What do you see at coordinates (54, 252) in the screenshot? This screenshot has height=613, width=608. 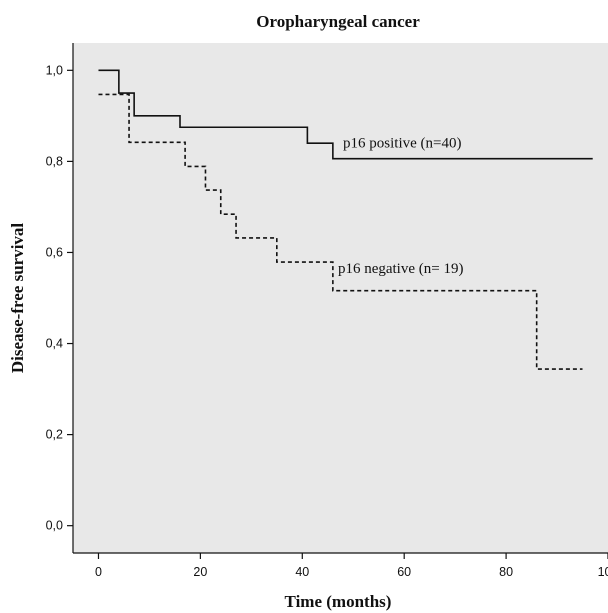 I see `y-tick-label: 0,6` at bounding box center [54, 252].